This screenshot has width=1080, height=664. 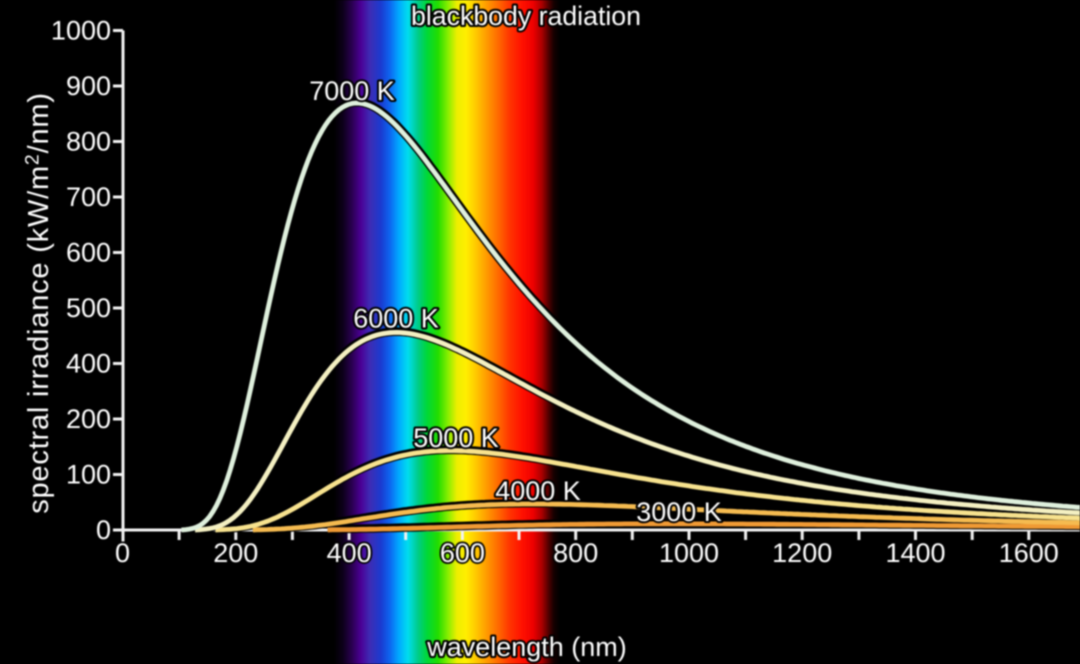 What do you see at coordinates (88, 308) in the screenshot?
I see `svg-text: 500` at bounding box center [88, 308].